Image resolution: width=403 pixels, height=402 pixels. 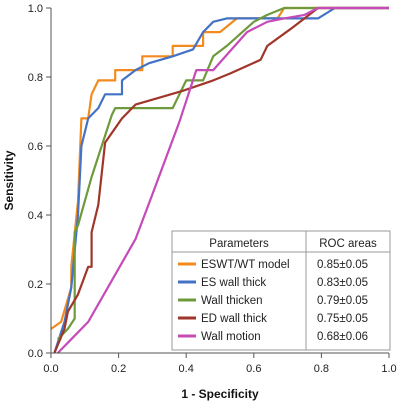 What do you see at coordinates (342, 319) in the screenshot?
I see `legend-roc-area: 0.75±0.05` at bounding box center [342, 319].